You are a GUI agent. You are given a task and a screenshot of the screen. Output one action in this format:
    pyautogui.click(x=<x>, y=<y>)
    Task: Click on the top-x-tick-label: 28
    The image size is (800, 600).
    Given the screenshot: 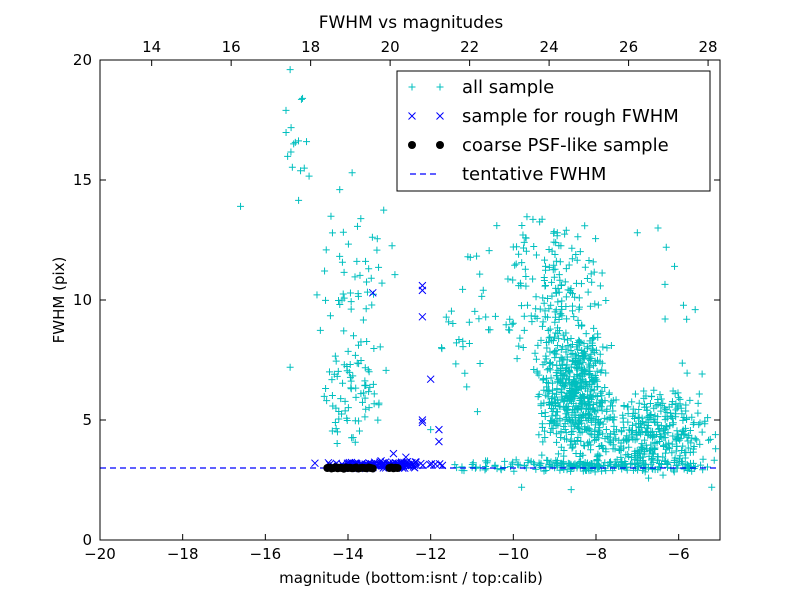 What is the action you would take?
    pyautogui.click(x=708, y=47)
    